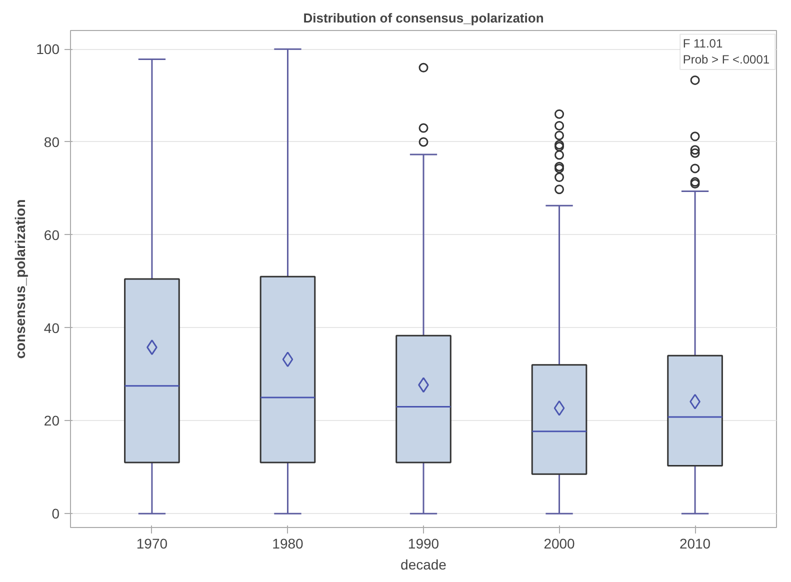 The height and width of the screenshot is (582, 791). What do you see at coordinates (52, 420) in the screenshot?
I see `y-tick-label: 20` at bounding box center [52, 420].